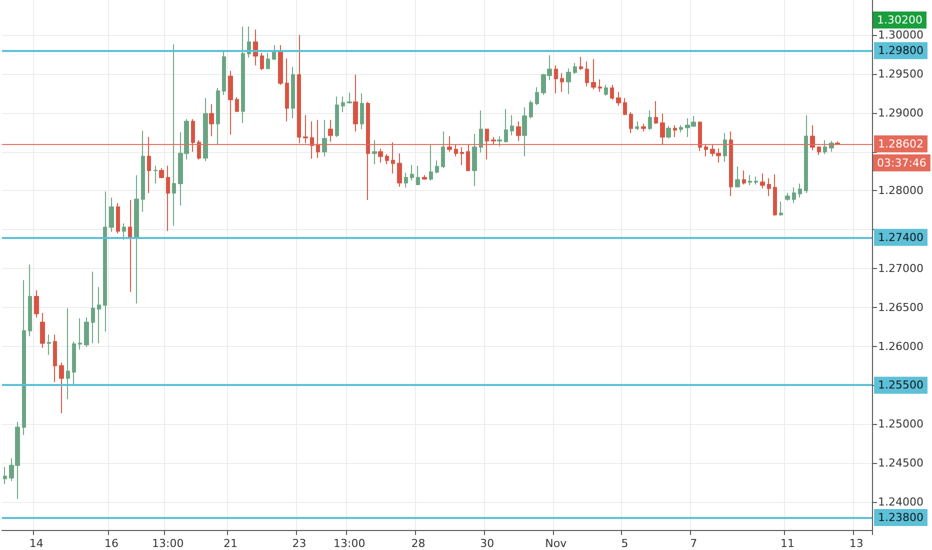 This screenshot has height=550, width=932. I want to click on y-tick-label: 1.27000, so click(901, 268).